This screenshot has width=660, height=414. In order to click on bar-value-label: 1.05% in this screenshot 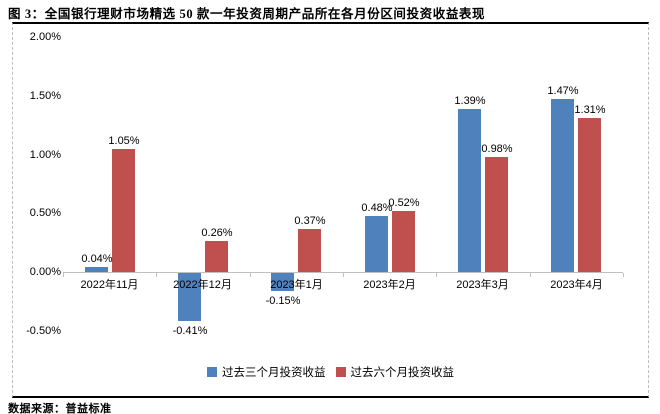, I will do `click(124, 141)`.